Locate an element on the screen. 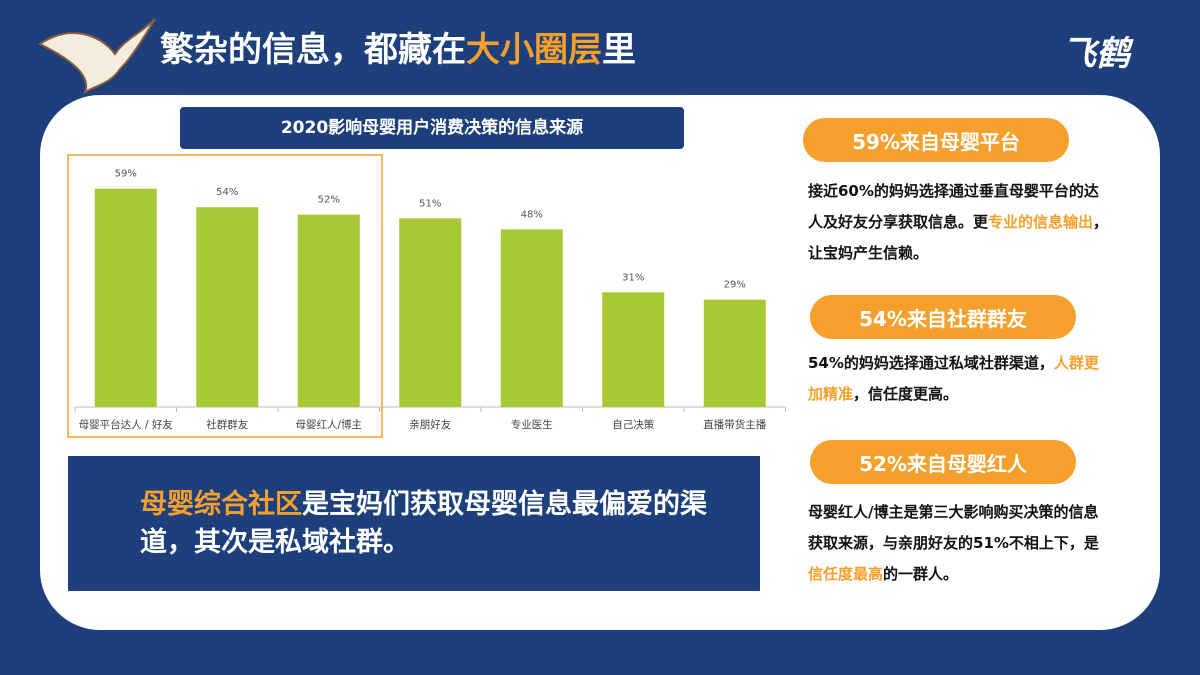  crane-shape is located at coordinates (97, 56).